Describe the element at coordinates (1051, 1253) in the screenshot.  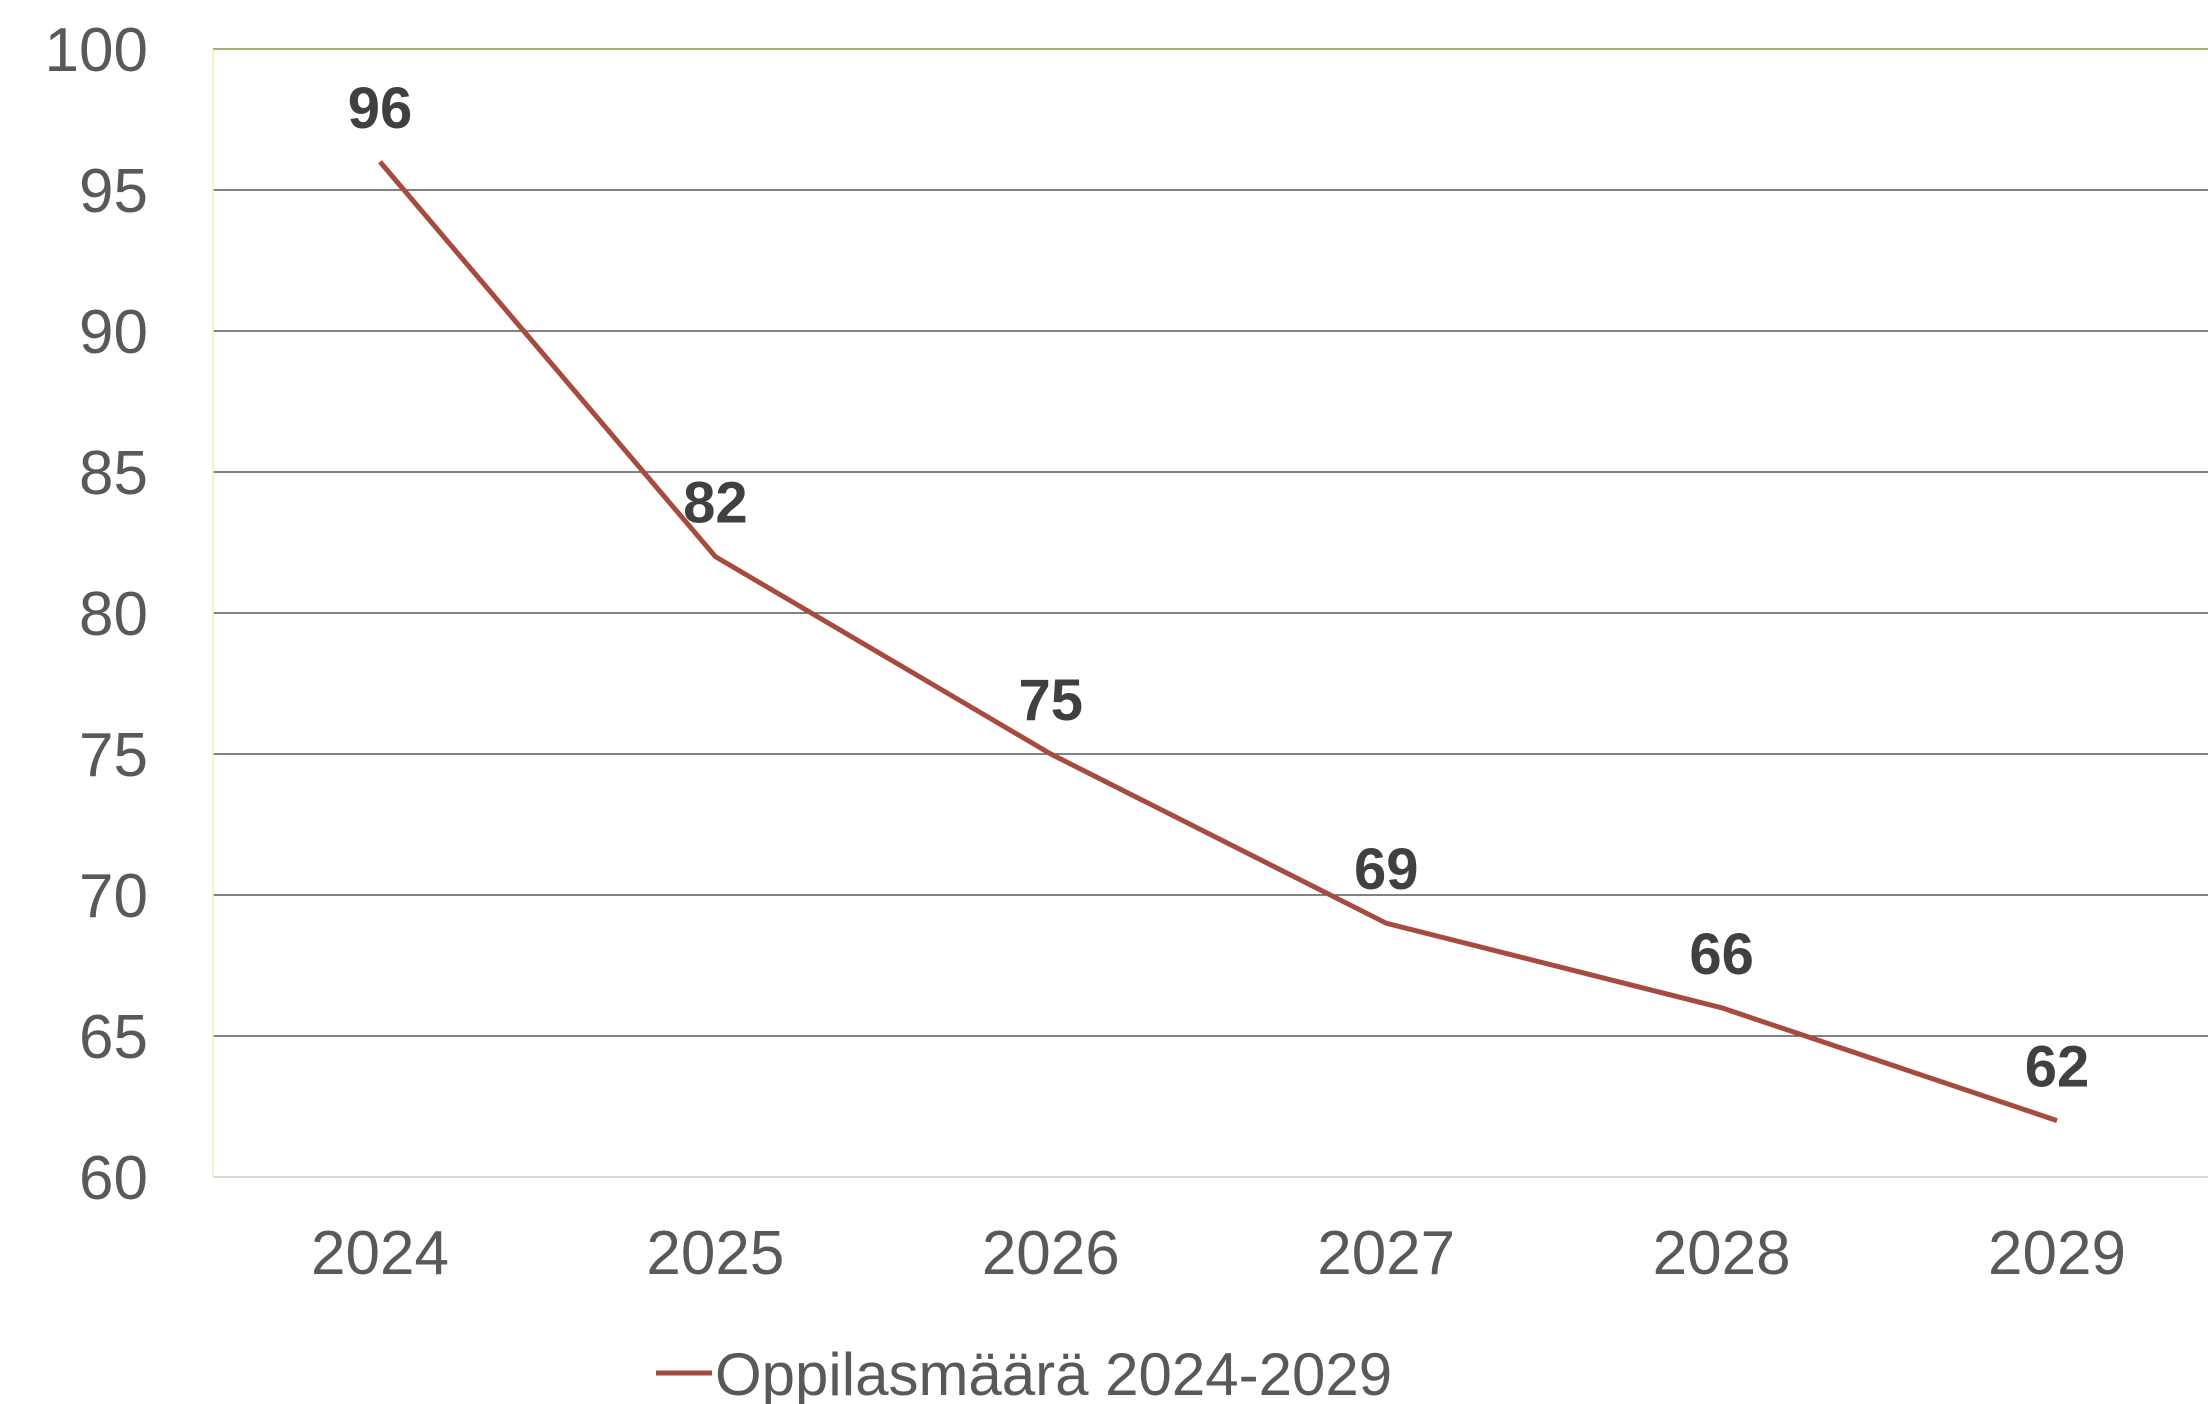
I see `x-tick-label: 2026` at that location.